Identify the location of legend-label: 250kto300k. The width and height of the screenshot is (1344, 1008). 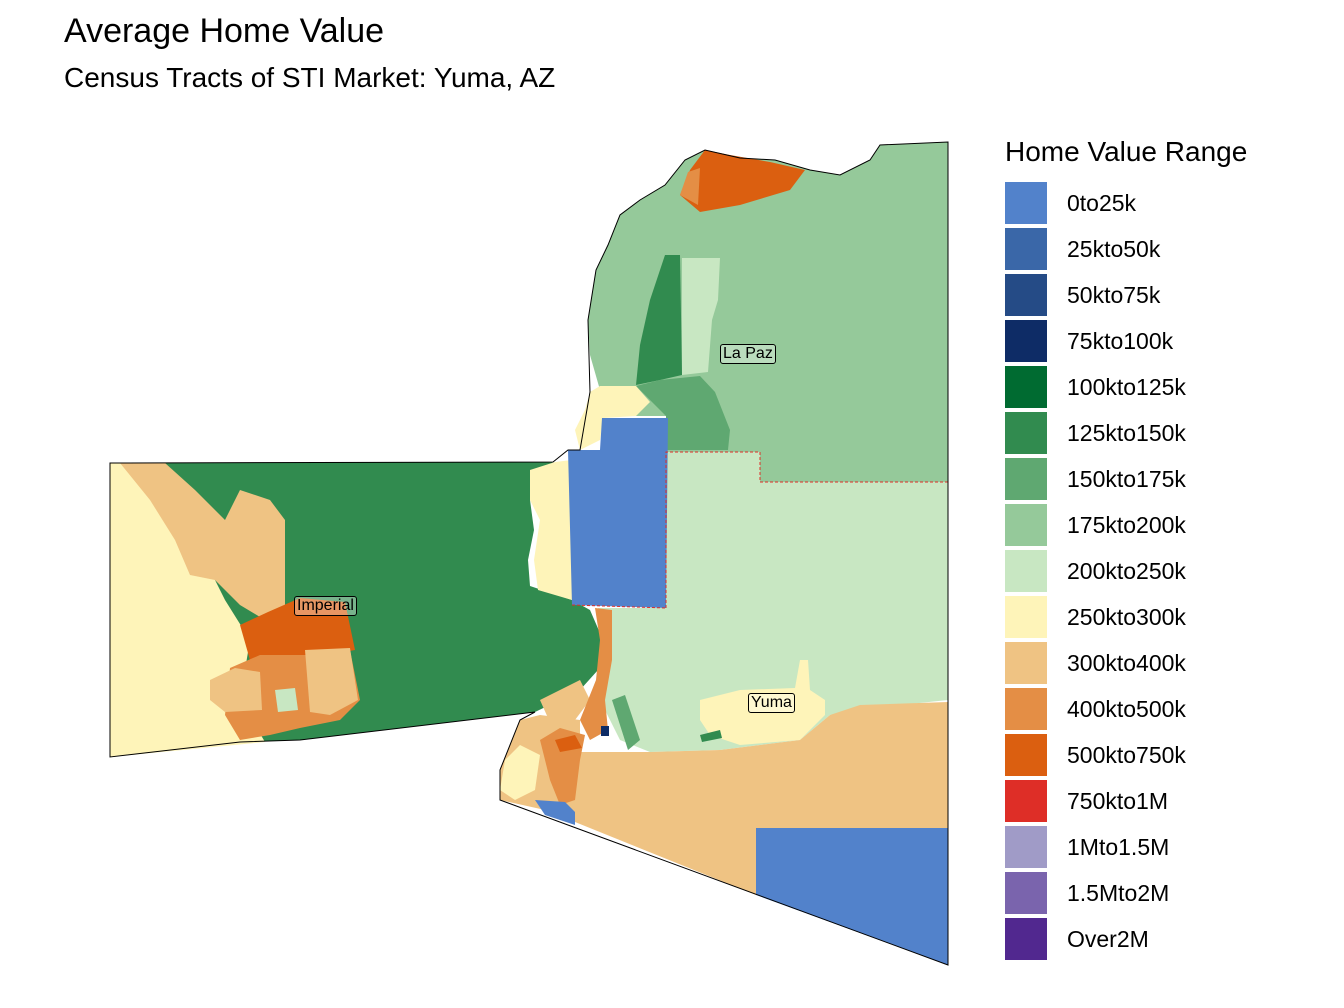
(1126, 616).